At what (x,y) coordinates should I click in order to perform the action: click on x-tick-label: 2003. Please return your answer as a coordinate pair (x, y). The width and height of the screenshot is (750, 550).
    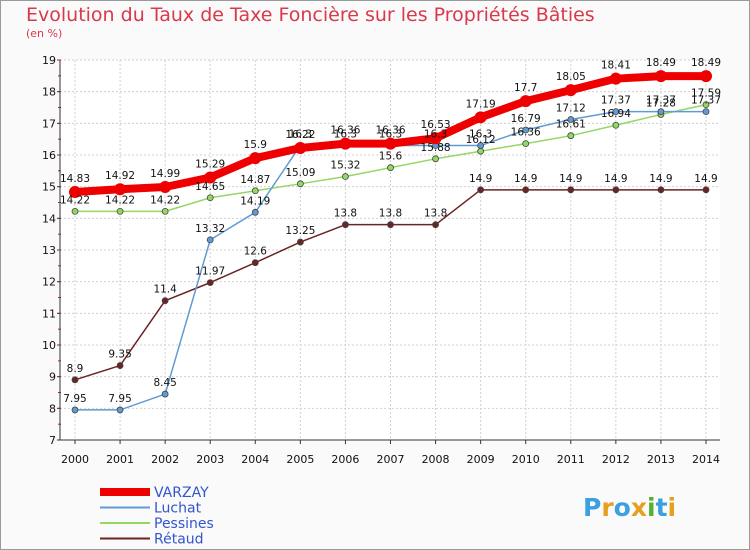
    Looking at the image, I should click on (210, 459).